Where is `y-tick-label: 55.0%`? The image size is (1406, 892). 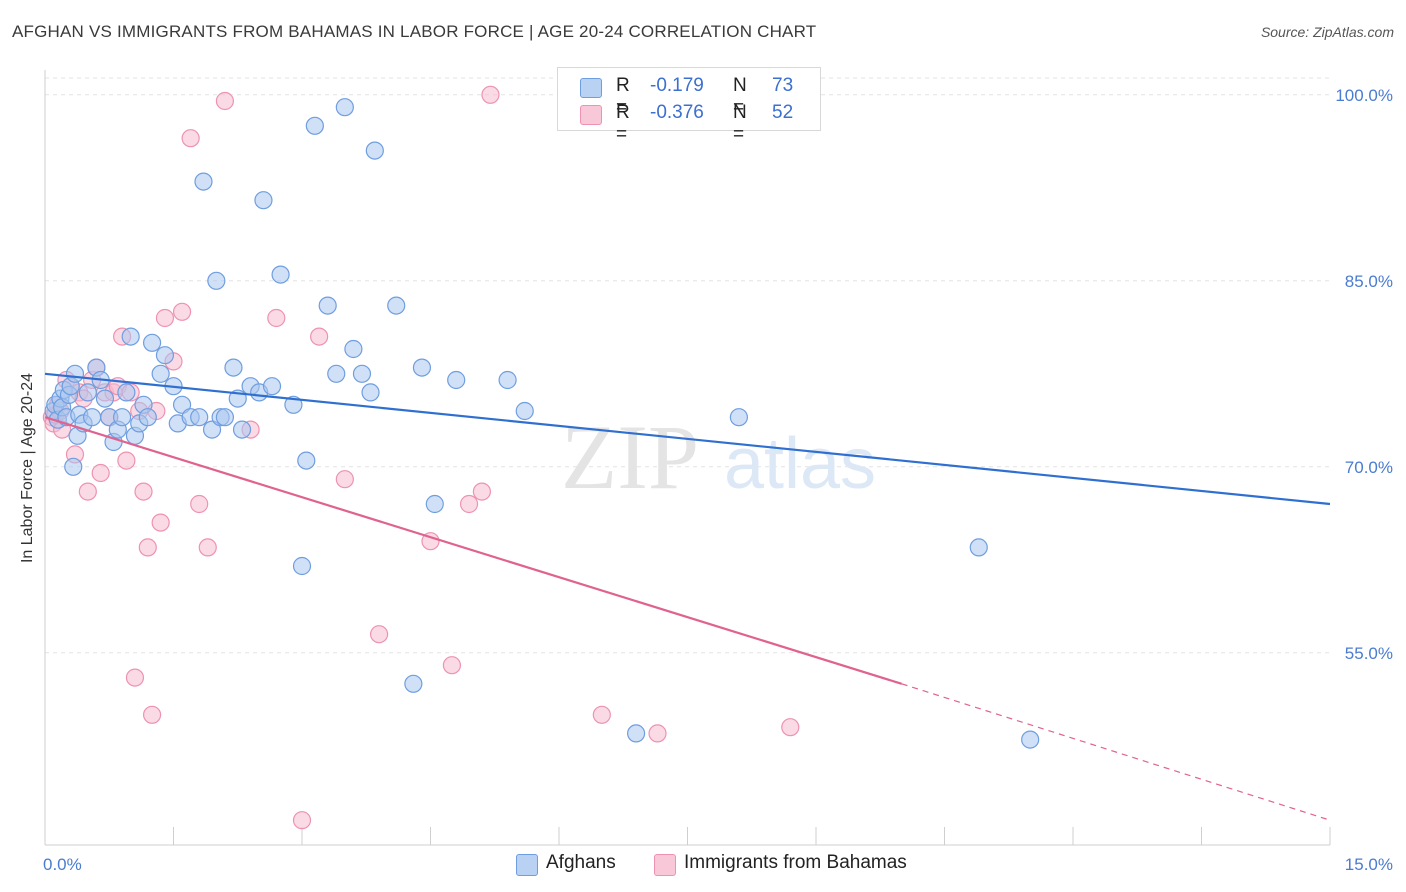 y-tick-label: 55.0% is located at coordinates (1369, 653).